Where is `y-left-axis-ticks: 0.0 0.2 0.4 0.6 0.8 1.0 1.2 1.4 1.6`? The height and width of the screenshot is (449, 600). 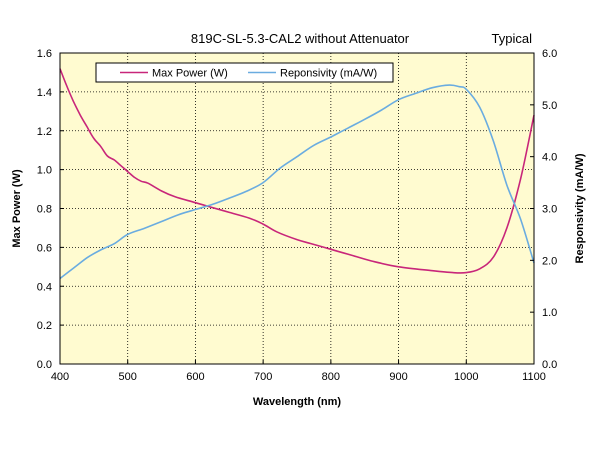 y-left-axis-ticks: 0.0 0.2 0.4 0.6 0.8 1.0 1.2 1.4 1.6 is located at coordinates (50, 209).